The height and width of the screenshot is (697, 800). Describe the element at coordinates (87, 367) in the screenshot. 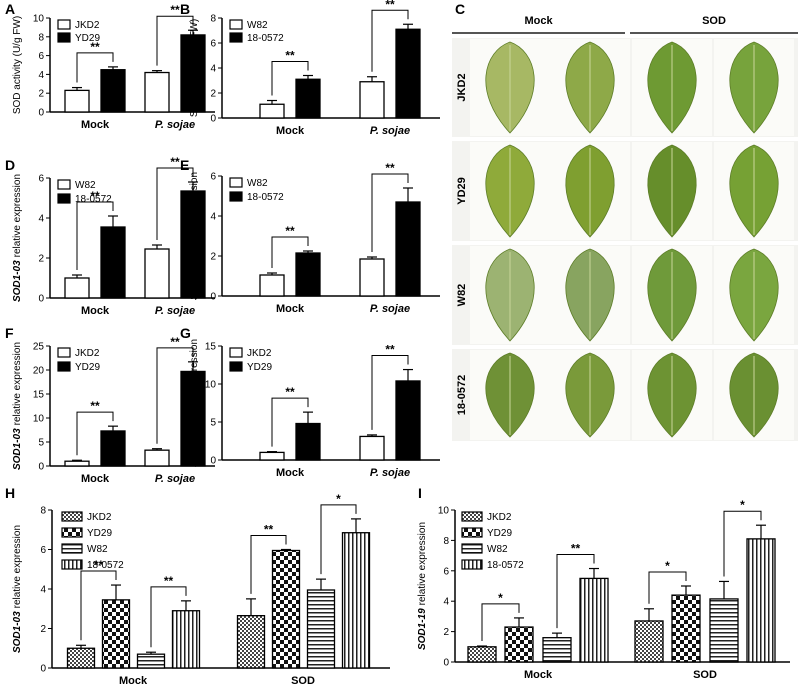

I see `legend-label: YD29` at that location.